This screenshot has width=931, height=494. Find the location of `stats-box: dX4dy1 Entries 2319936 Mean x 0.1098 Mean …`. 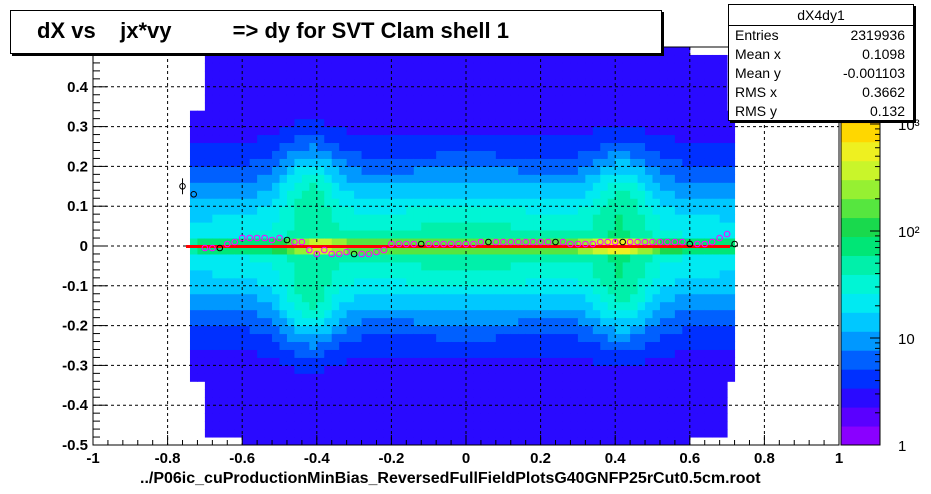

stats-box: dX4dy1 Entries 2319936 Mean x 0.1098 Mean … is located at coordinates (821, 62).